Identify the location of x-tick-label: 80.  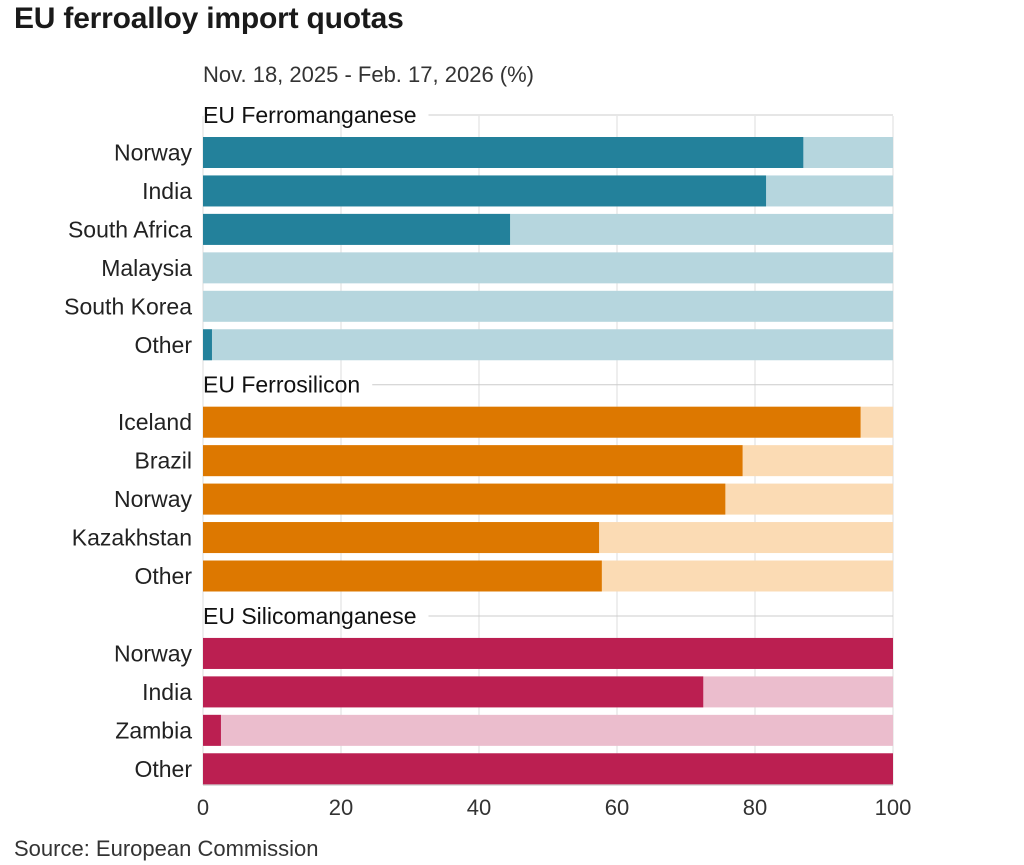
(755, 807).